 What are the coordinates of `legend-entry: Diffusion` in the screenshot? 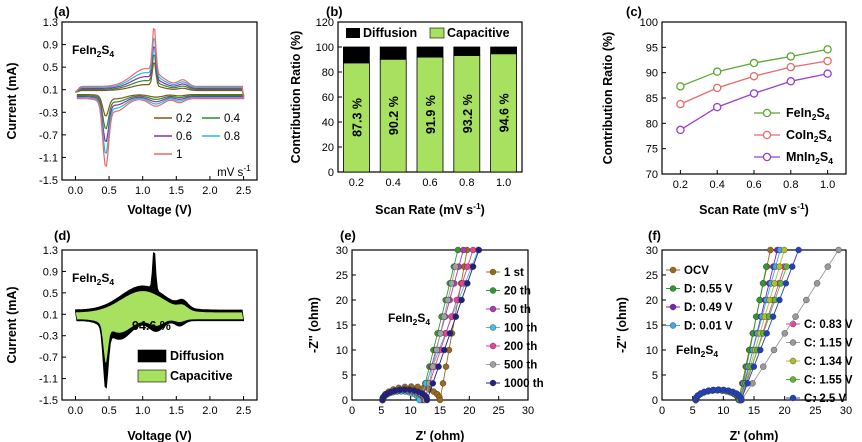 It's located at (390, 33).